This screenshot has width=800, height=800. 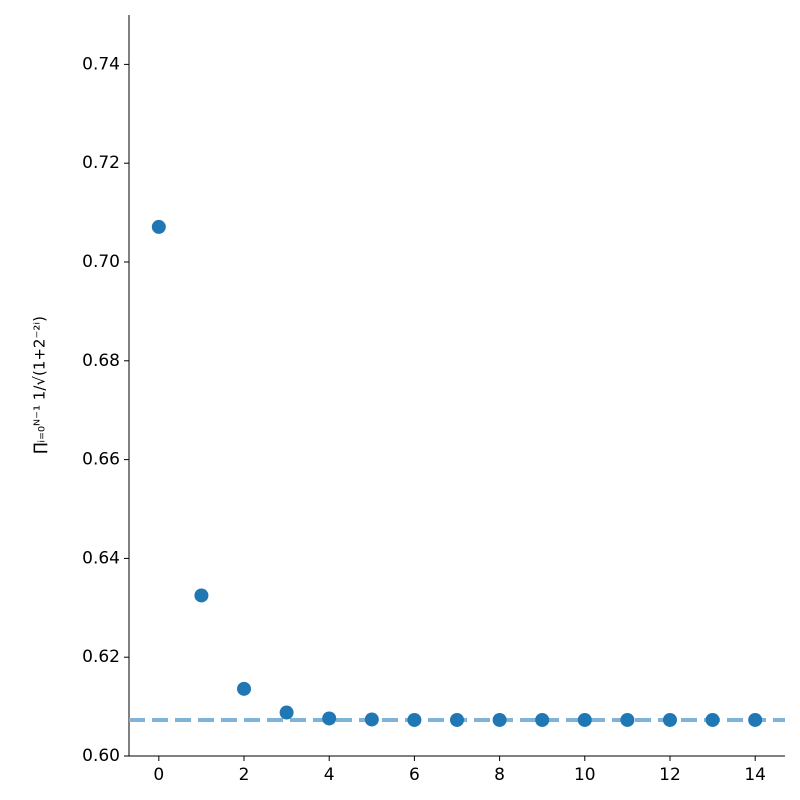 What do you see at coordinates (670, 775) in the screenshot?
I see `x-tick-label: 12` at bounding box center [670, 775].